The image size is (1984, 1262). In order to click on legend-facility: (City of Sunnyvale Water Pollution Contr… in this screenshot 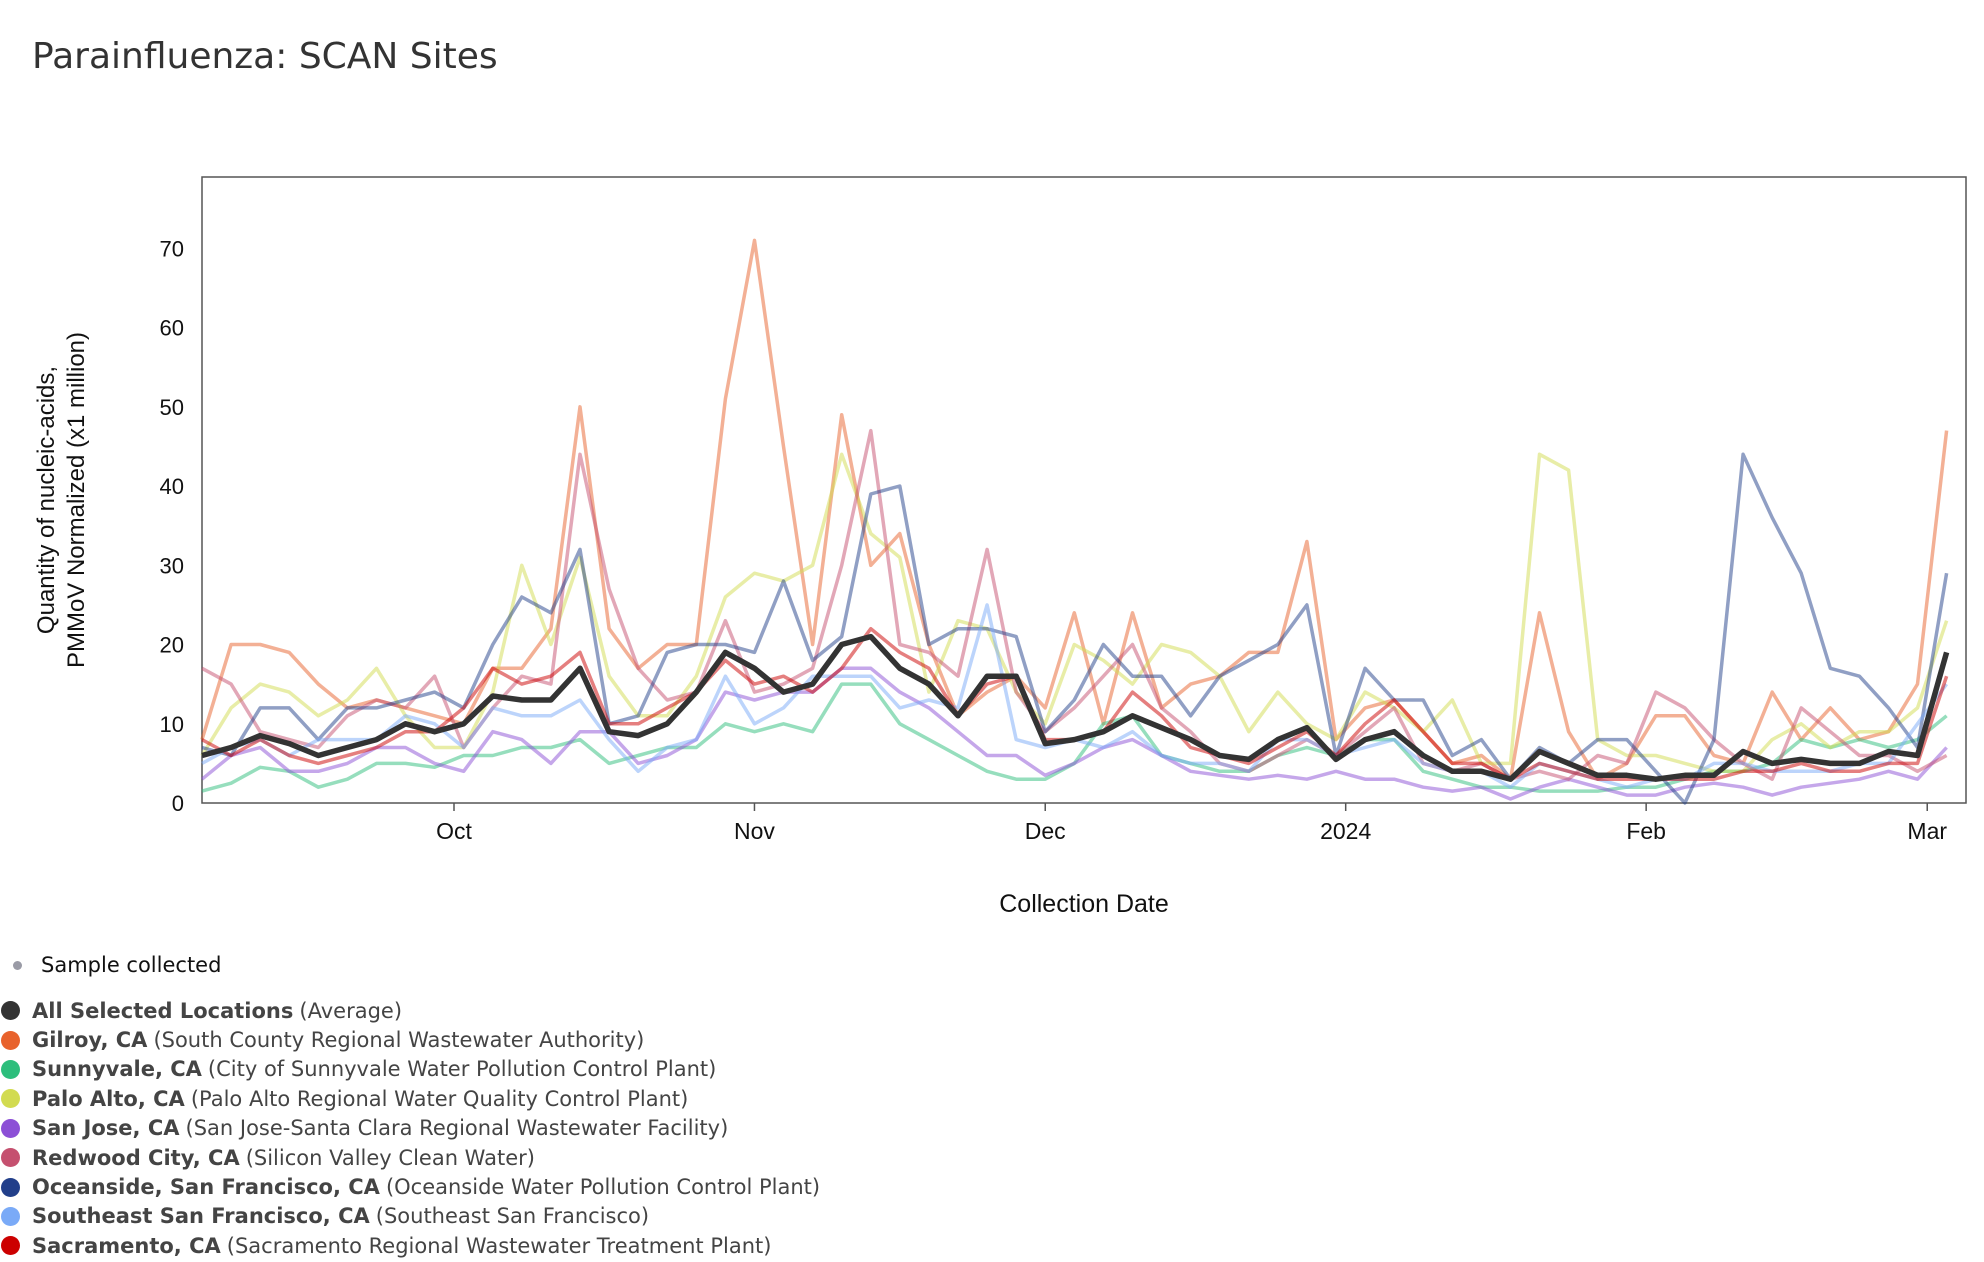, I will do `click(462, 1069)`.